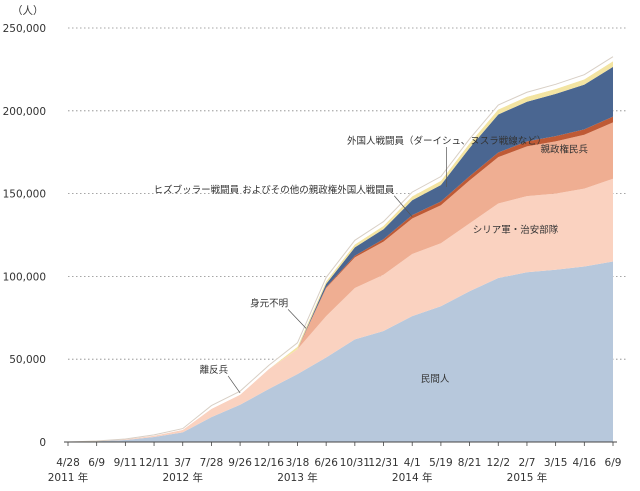  I want to click on x-tick-label: 12/16, so click(269, 463).